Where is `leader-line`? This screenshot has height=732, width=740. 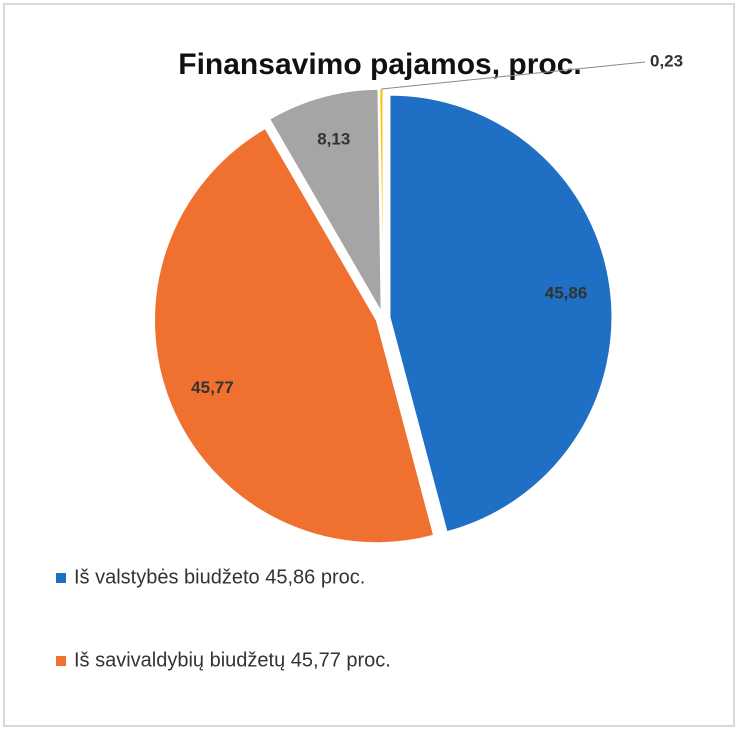
leader-line is located at coordinates (513, 75).